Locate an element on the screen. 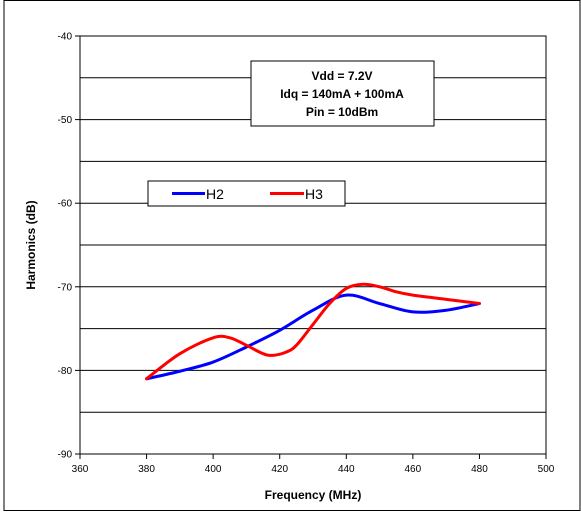 The height and width of the screenshot is (512, 581). series-layer is located at coordinates (313, 331).